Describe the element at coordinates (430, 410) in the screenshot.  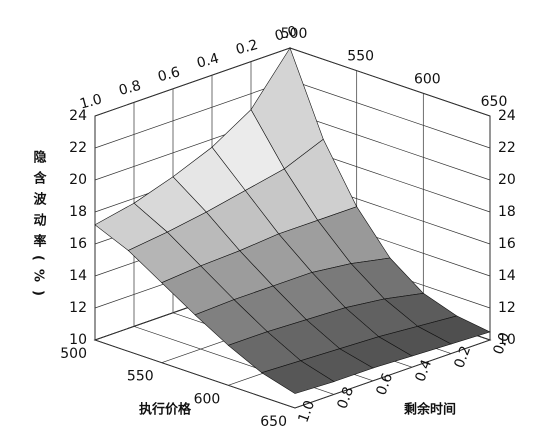
I see `y-axis-title: 剩余时间` at that location.